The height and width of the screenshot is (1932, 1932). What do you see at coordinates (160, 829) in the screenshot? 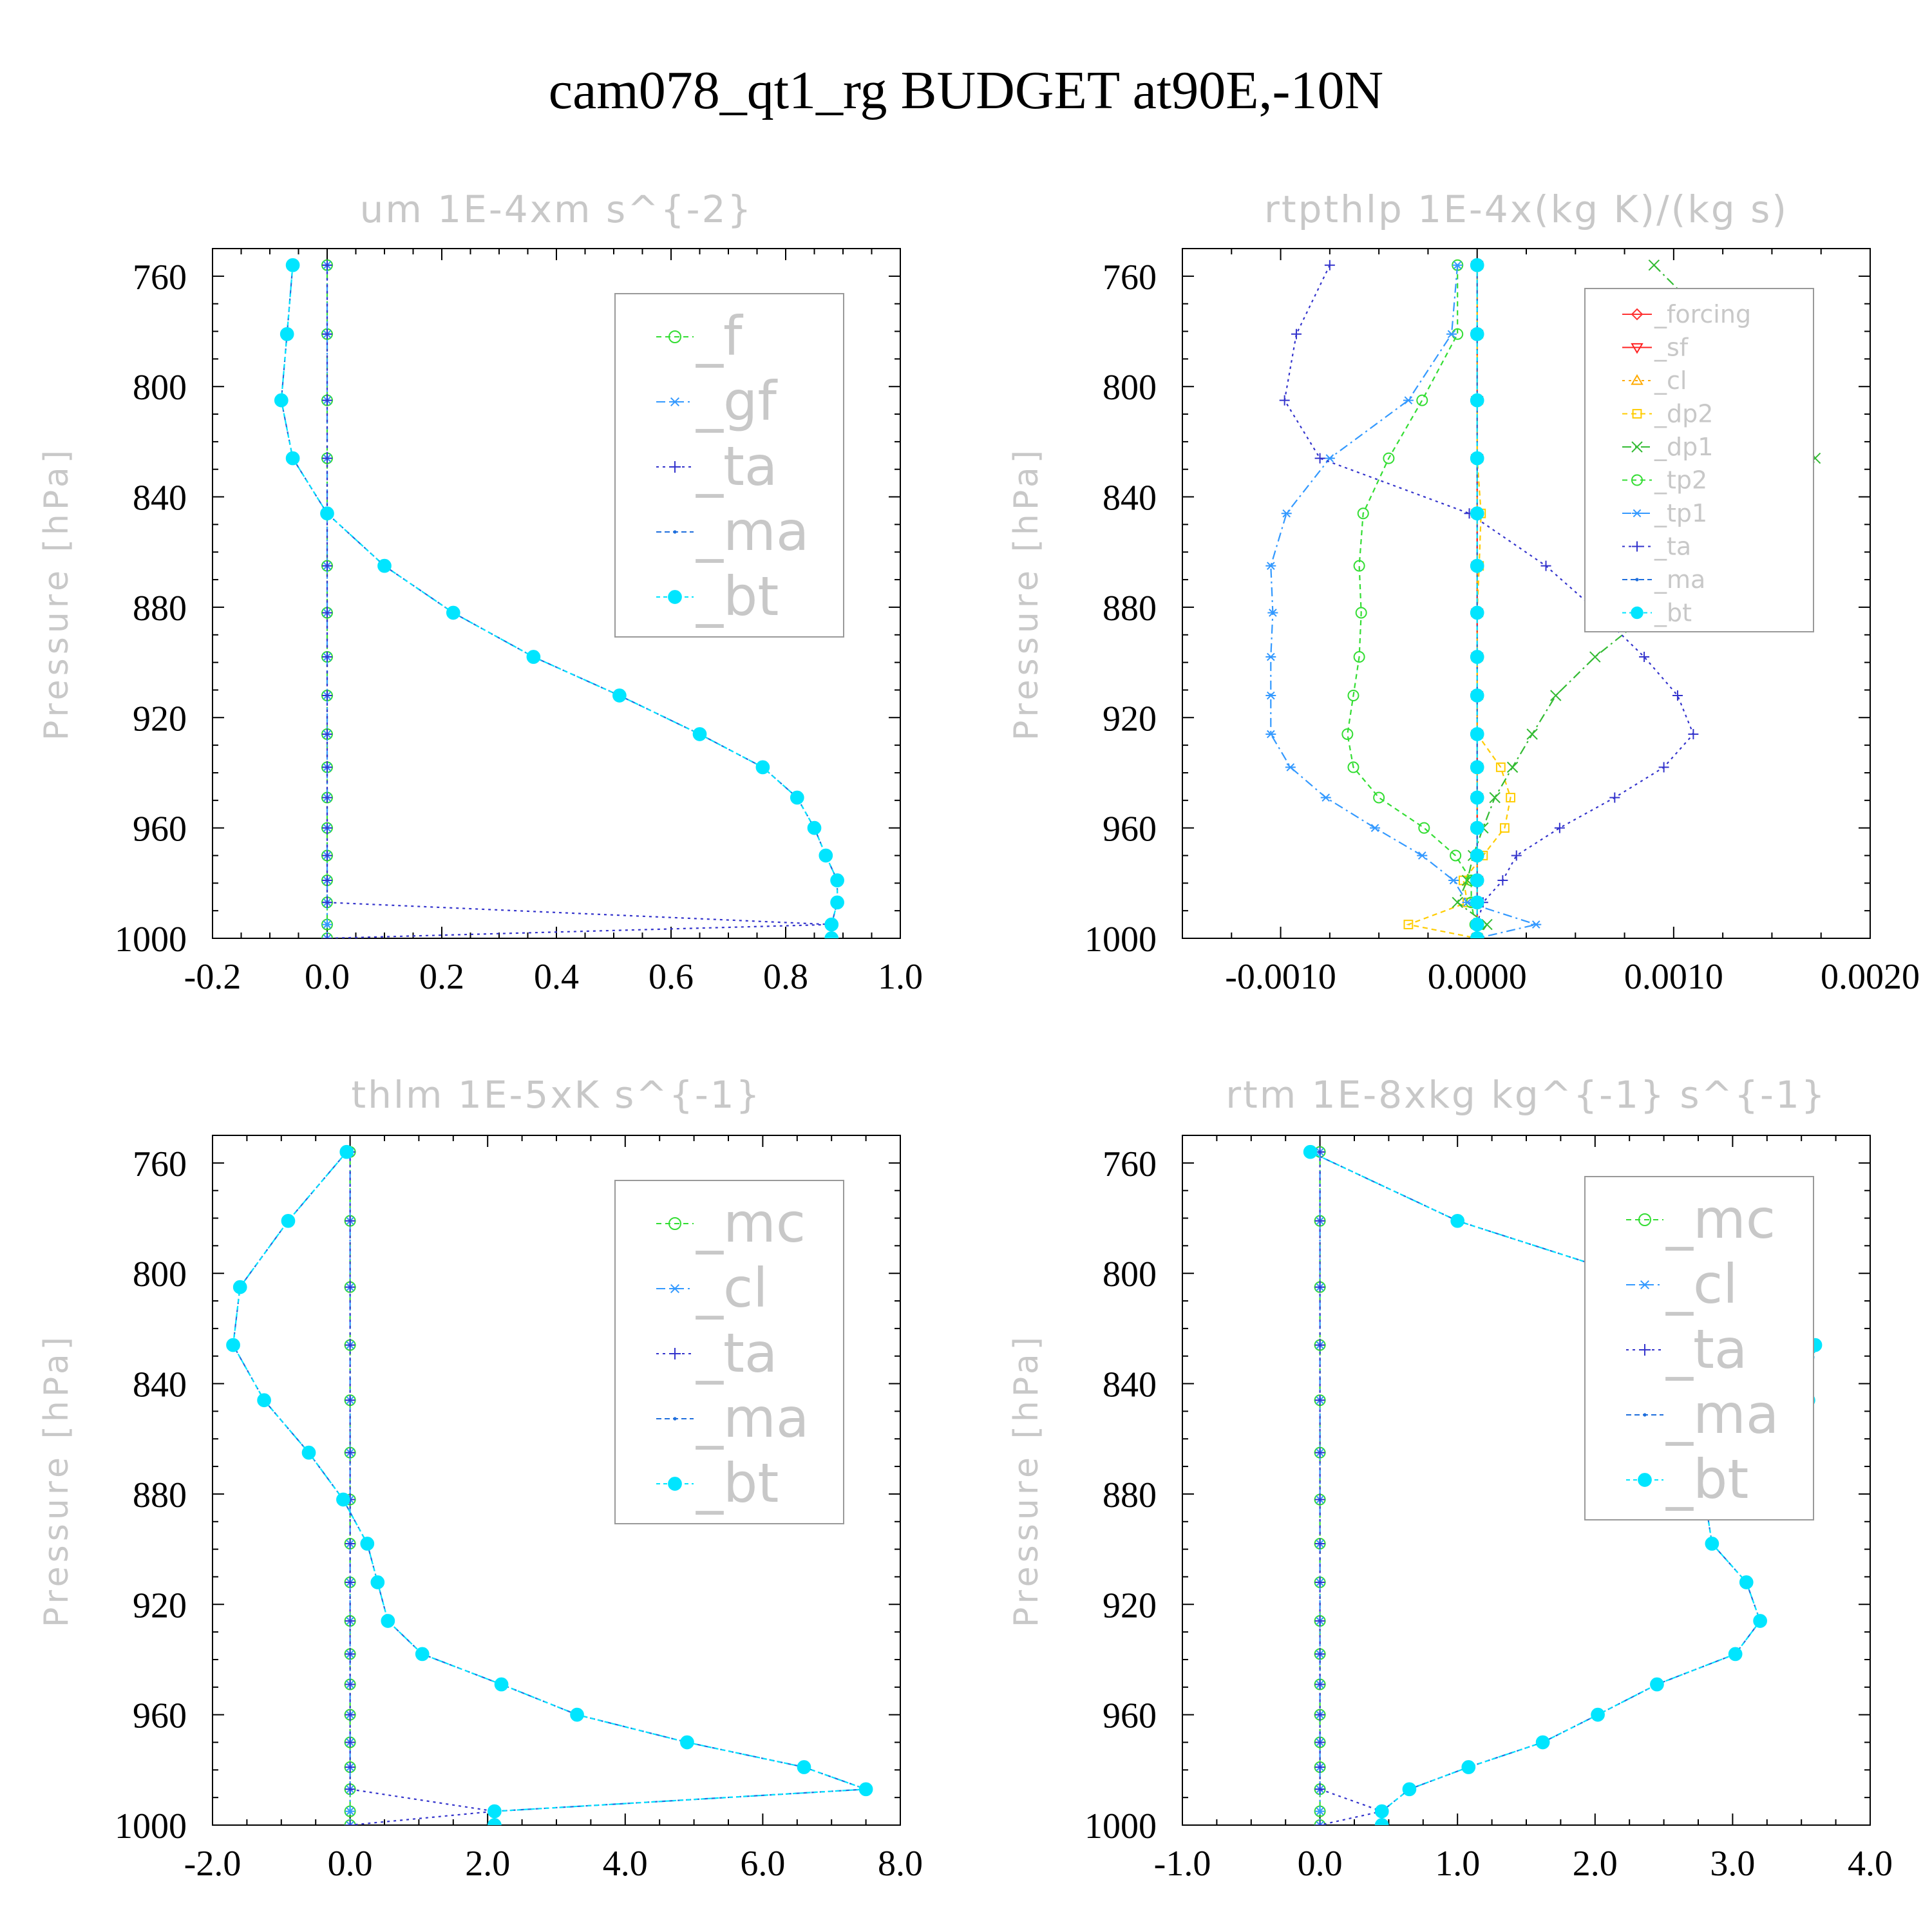
I see `y-tick-label: 960` at bounding box center [160, 829].